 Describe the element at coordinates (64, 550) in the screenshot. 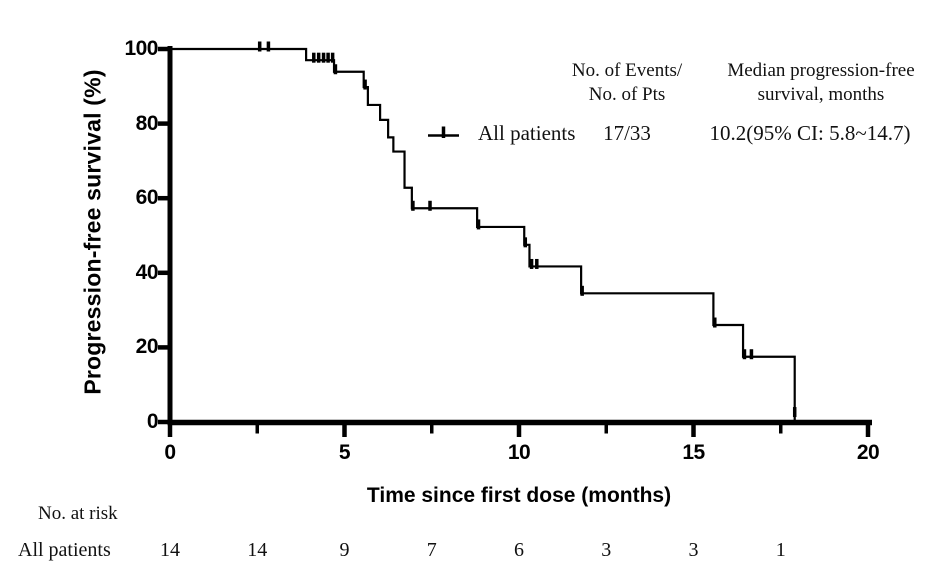

I see `at-risk-row-label: All patients` at that location.